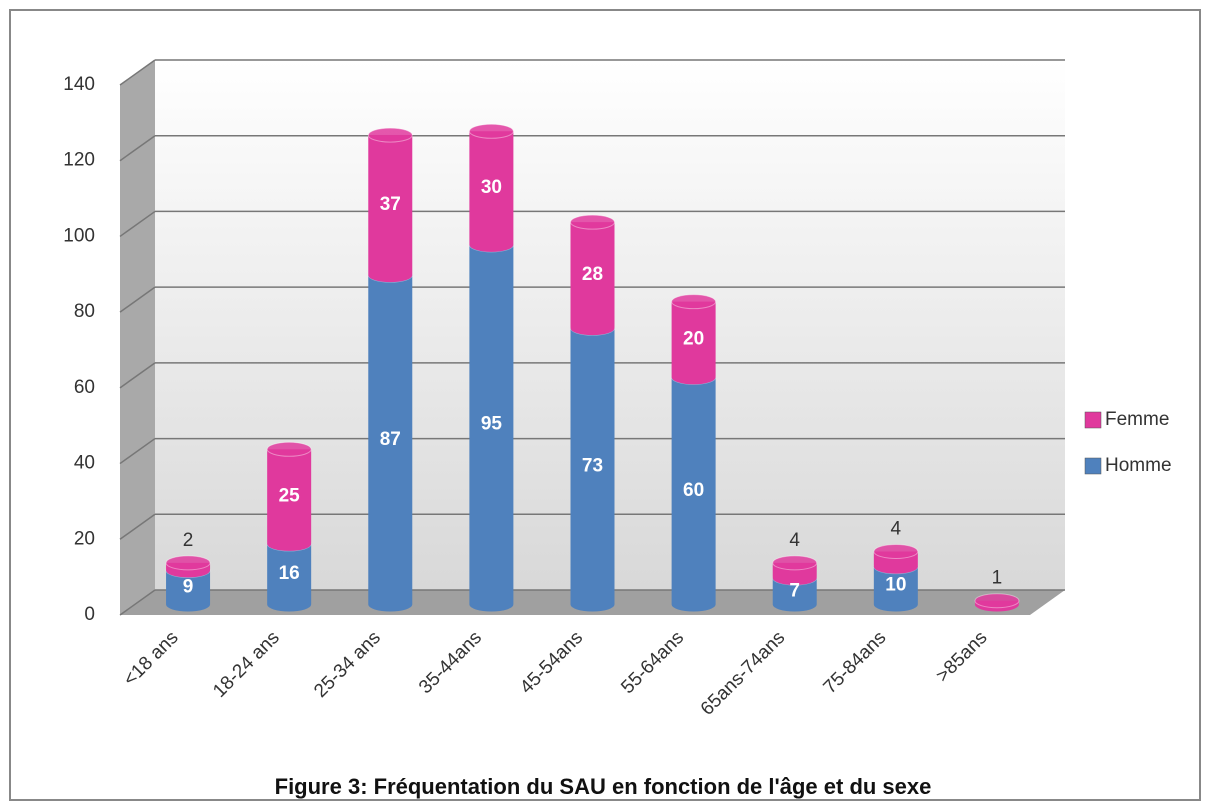 This screenshot has height=804, width=1206. I want to click on value-label: 9, so click(188, 586).